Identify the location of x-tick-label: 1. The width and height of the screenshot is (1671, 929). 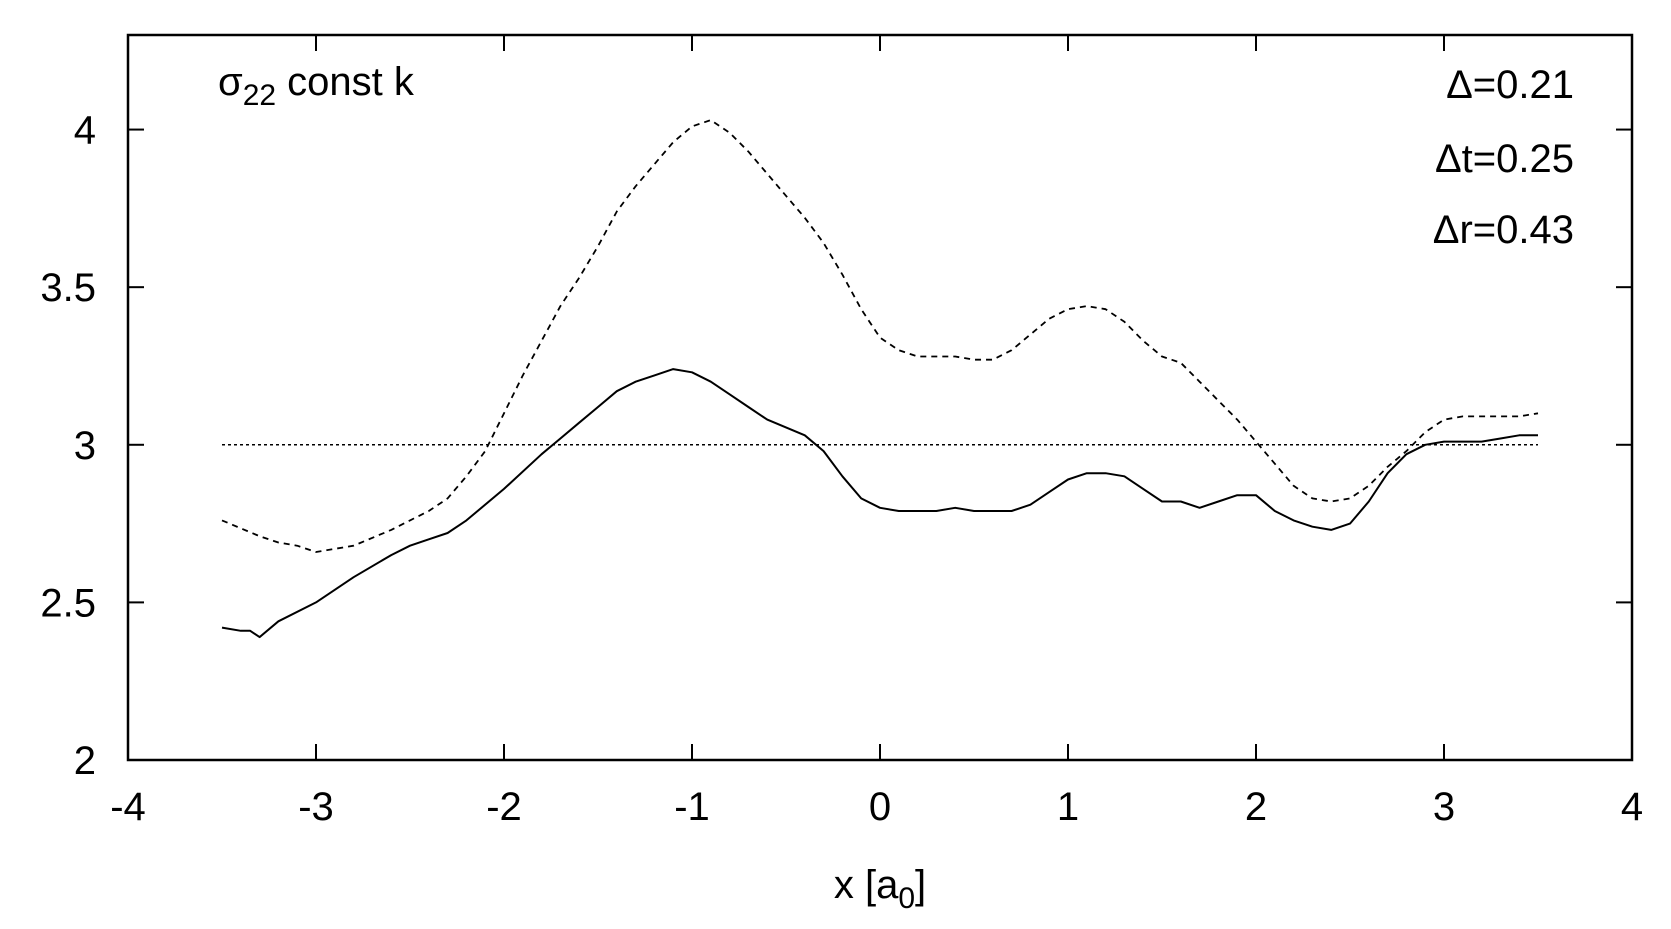
(1068, 807).